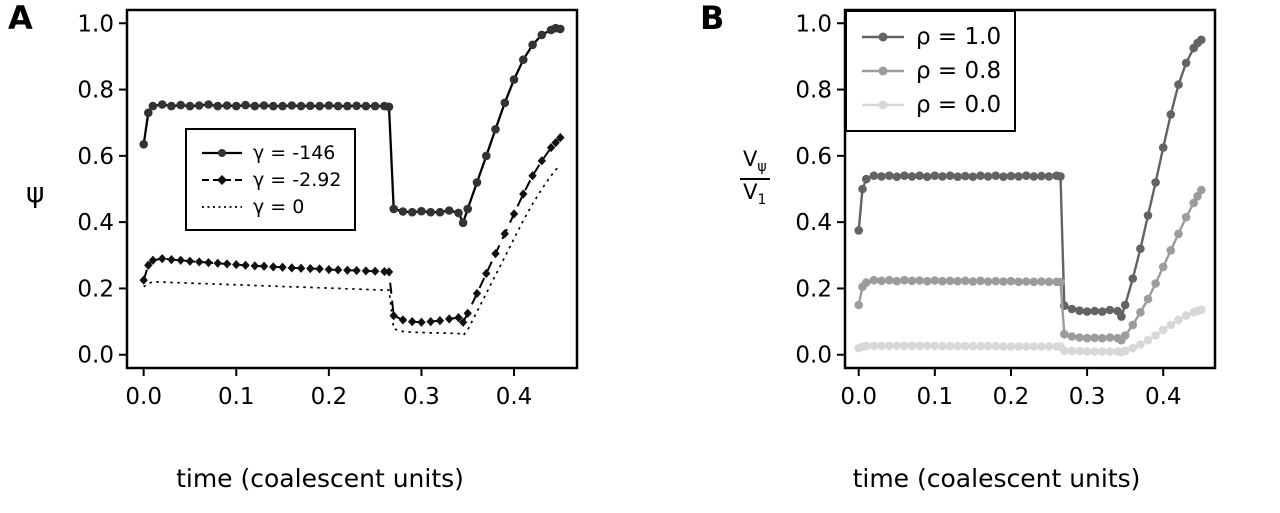 Image resolution: width=1280 pixels, height=513 pixels. Describe the element at coordinates (959, 71) in the screenshot. I see `legend-label-rho-0-8: ρ = 0.8` at that location.